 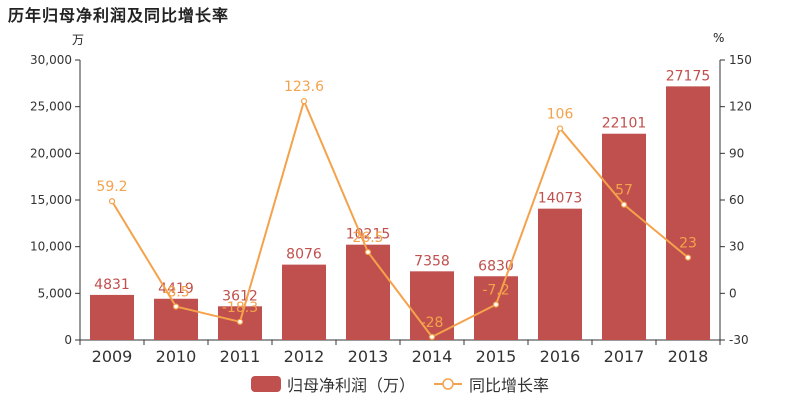 What do you see at coordinates (240, 356) in the screenshot?
I see `x-axis-tick-label: 2011` at bounding box center [240, 356].